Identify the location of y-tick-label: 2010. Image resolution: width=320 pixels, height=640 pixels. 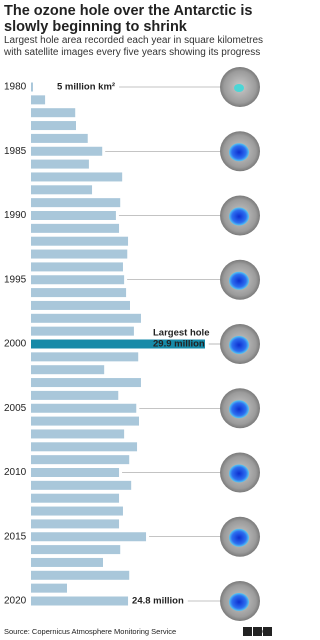
(15, 472).